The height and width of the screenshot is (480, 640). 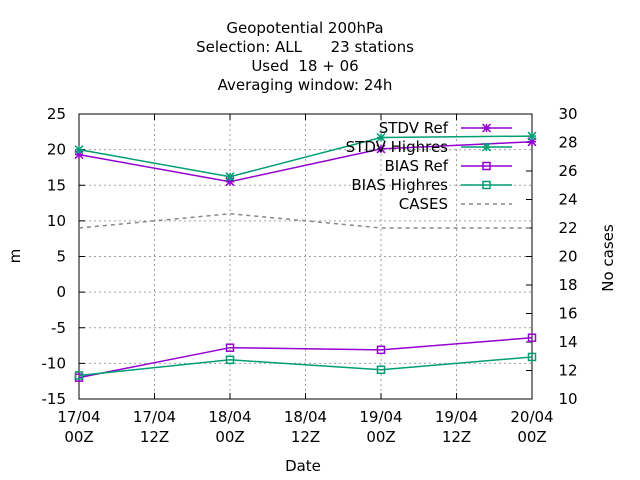 I want to click on y-tick-label: 15, so click(x=56, y=185).